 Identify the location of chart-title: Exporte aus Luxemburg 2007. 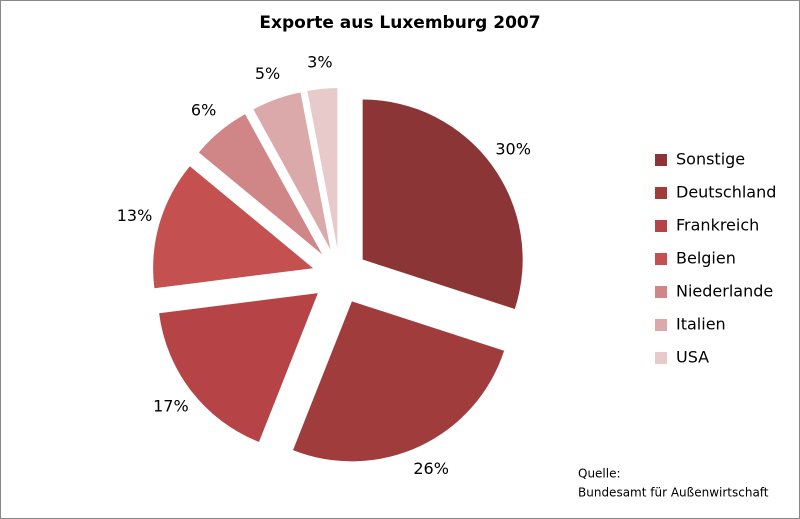
(399, 23).